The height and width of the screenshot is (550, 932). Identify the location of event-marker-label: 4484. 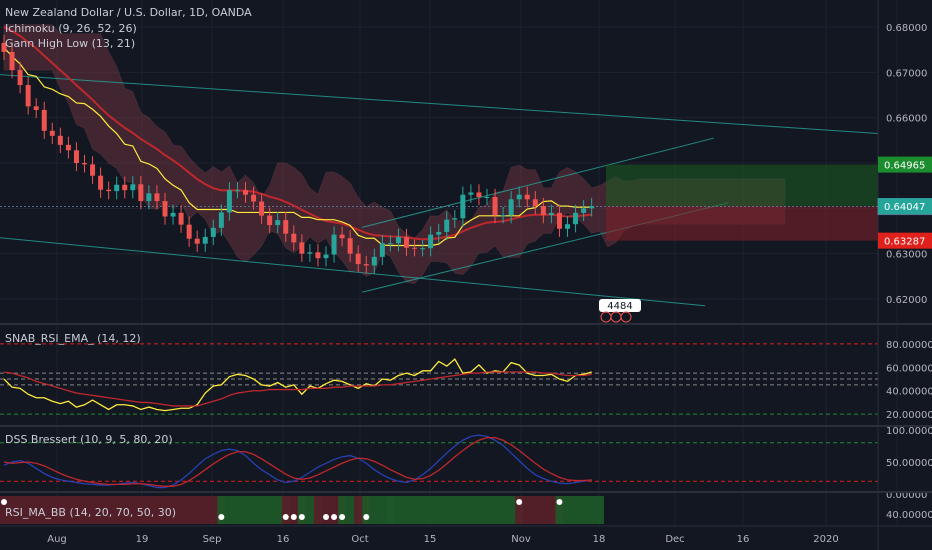
(619, 306).